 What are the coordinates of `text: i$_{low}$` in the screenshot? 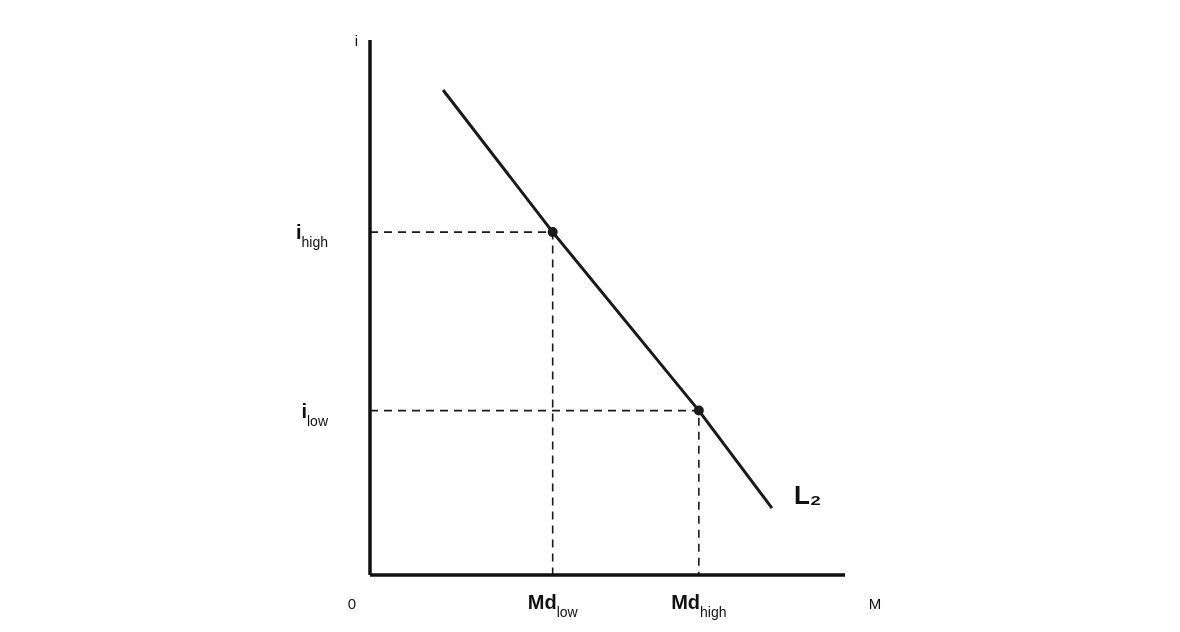 It's located at (315, 414).